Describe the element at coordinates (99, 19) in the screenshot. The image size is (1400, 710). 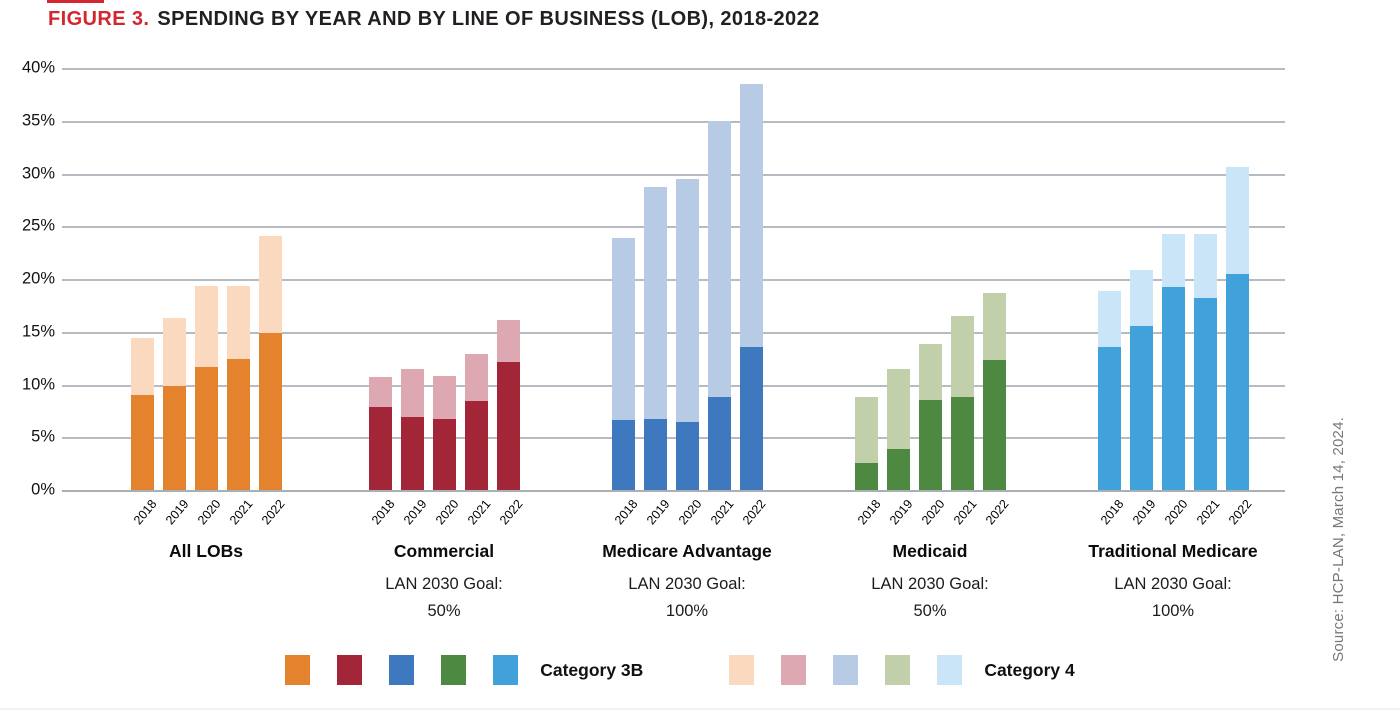
I see `figure-label: FIGURE 3.` at that location.